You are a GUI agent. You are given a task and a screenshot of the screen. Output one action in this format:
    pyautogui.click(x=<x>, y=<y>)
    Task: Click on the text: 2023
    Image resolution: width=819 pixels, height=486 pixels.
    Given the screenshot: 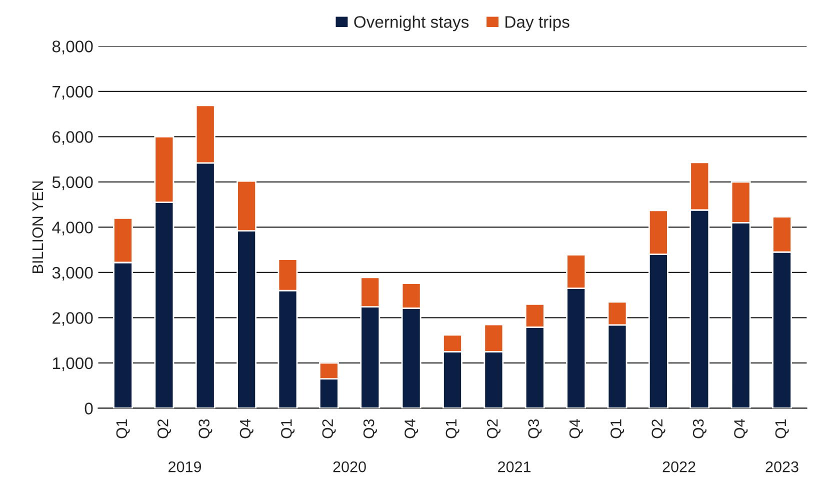 What is the action you would take?
    pyautogui.click(x=782, y=466)
    